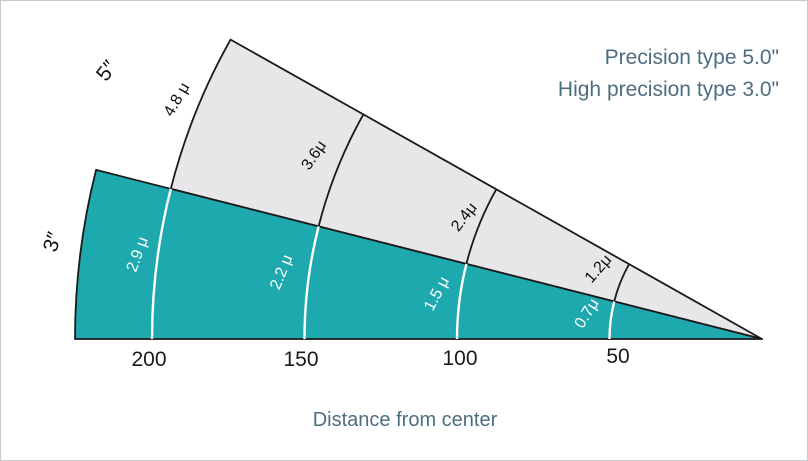 Image resolution: width=808 pixels, height=461 pixels. Describe the element at coordinates (405, 420) in the screenshot. I see `axis-title: Distance from center` at that location.